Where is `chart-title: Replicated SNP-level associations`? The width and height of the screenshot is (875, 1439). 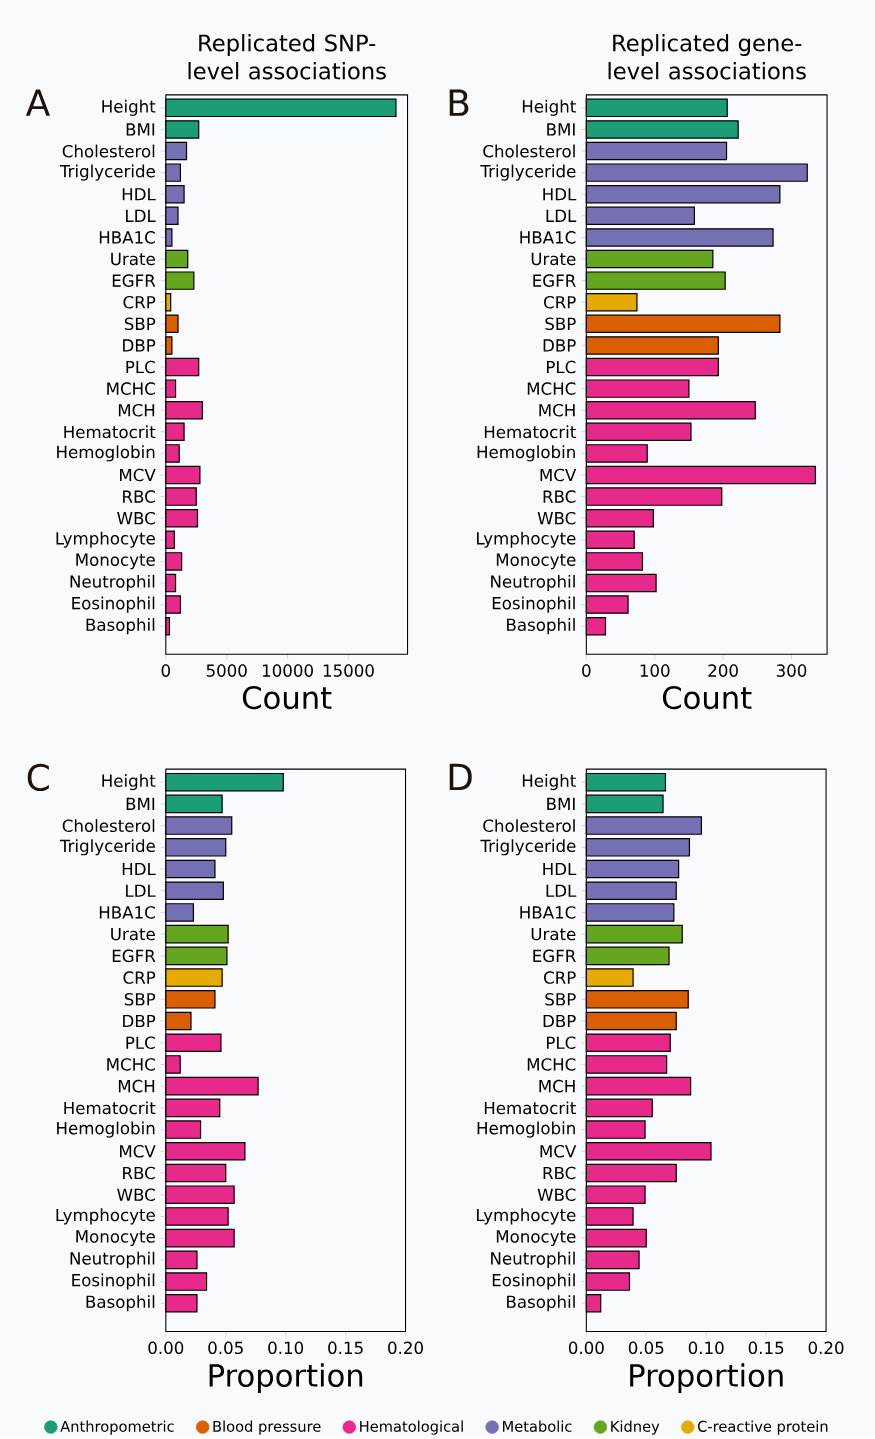
chart-title: Replicated SNP-level associations is located at coordinates (287, 57).